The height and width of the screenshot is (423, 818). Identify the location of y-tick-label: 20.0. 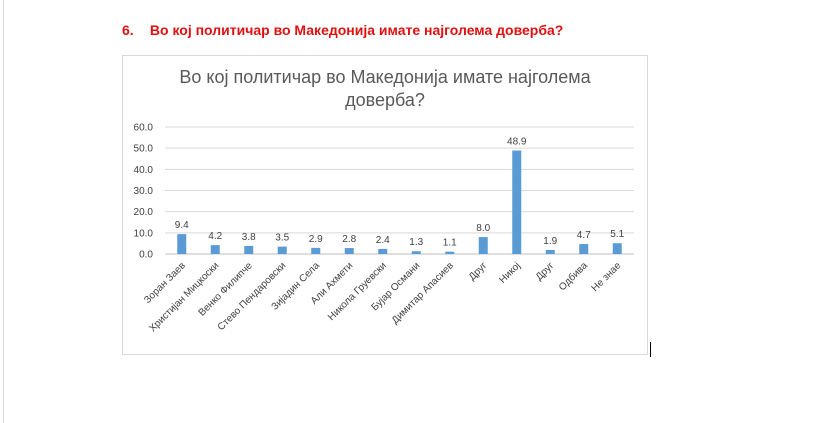
(144, 212).